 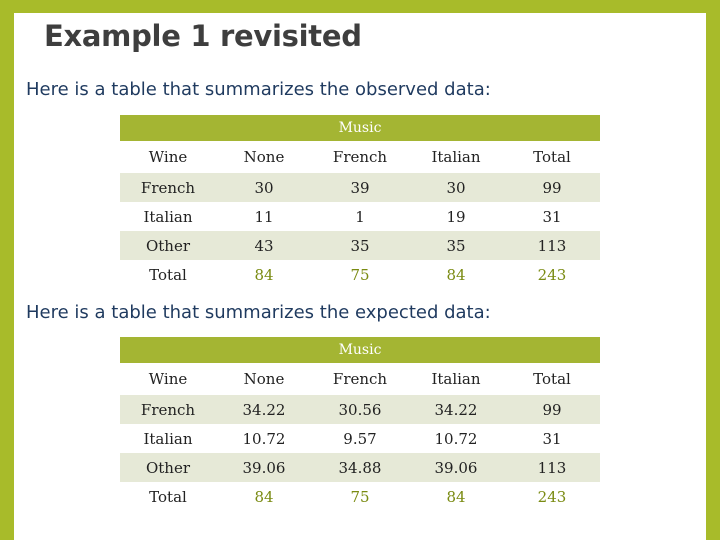 I want to click on table-cell: 11, so click(x=264, y=216).